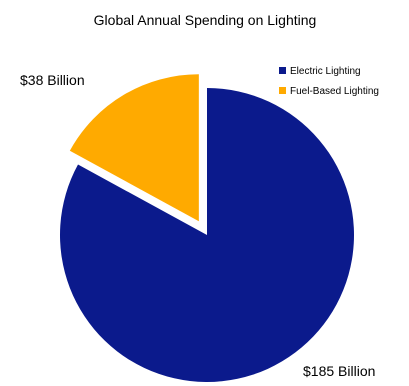  I want to click on legend-item-electric: Electric Lighting, so click(320, 71).